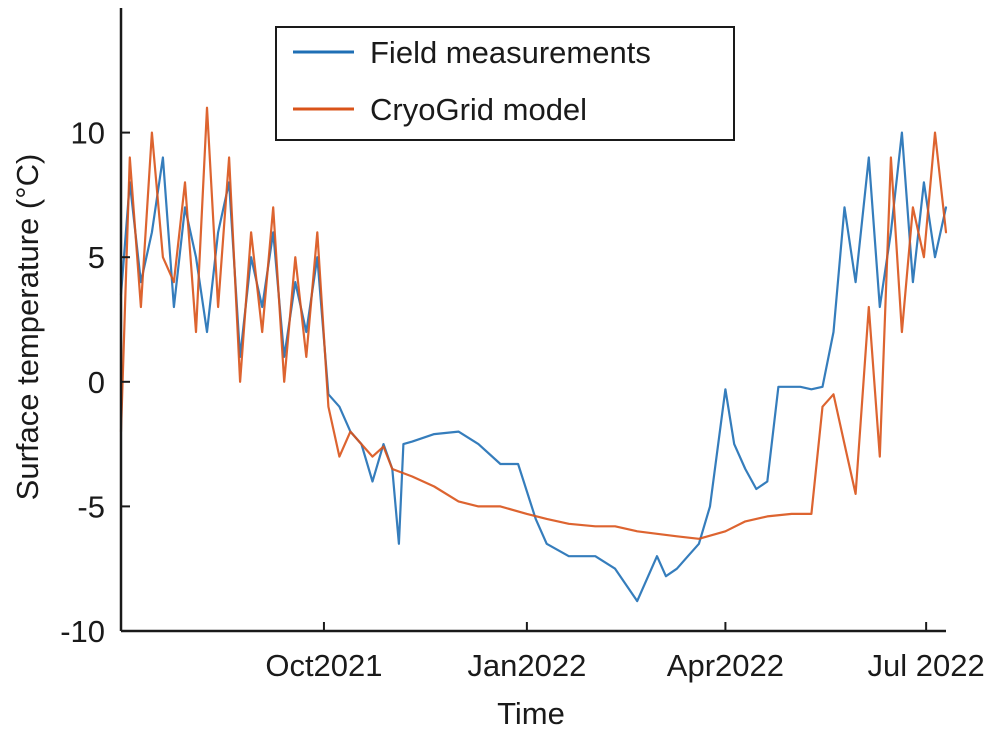 The width and height of the screenshot is (1004, 734). I want to click on x-axis-title: Time, so click(531, 713).